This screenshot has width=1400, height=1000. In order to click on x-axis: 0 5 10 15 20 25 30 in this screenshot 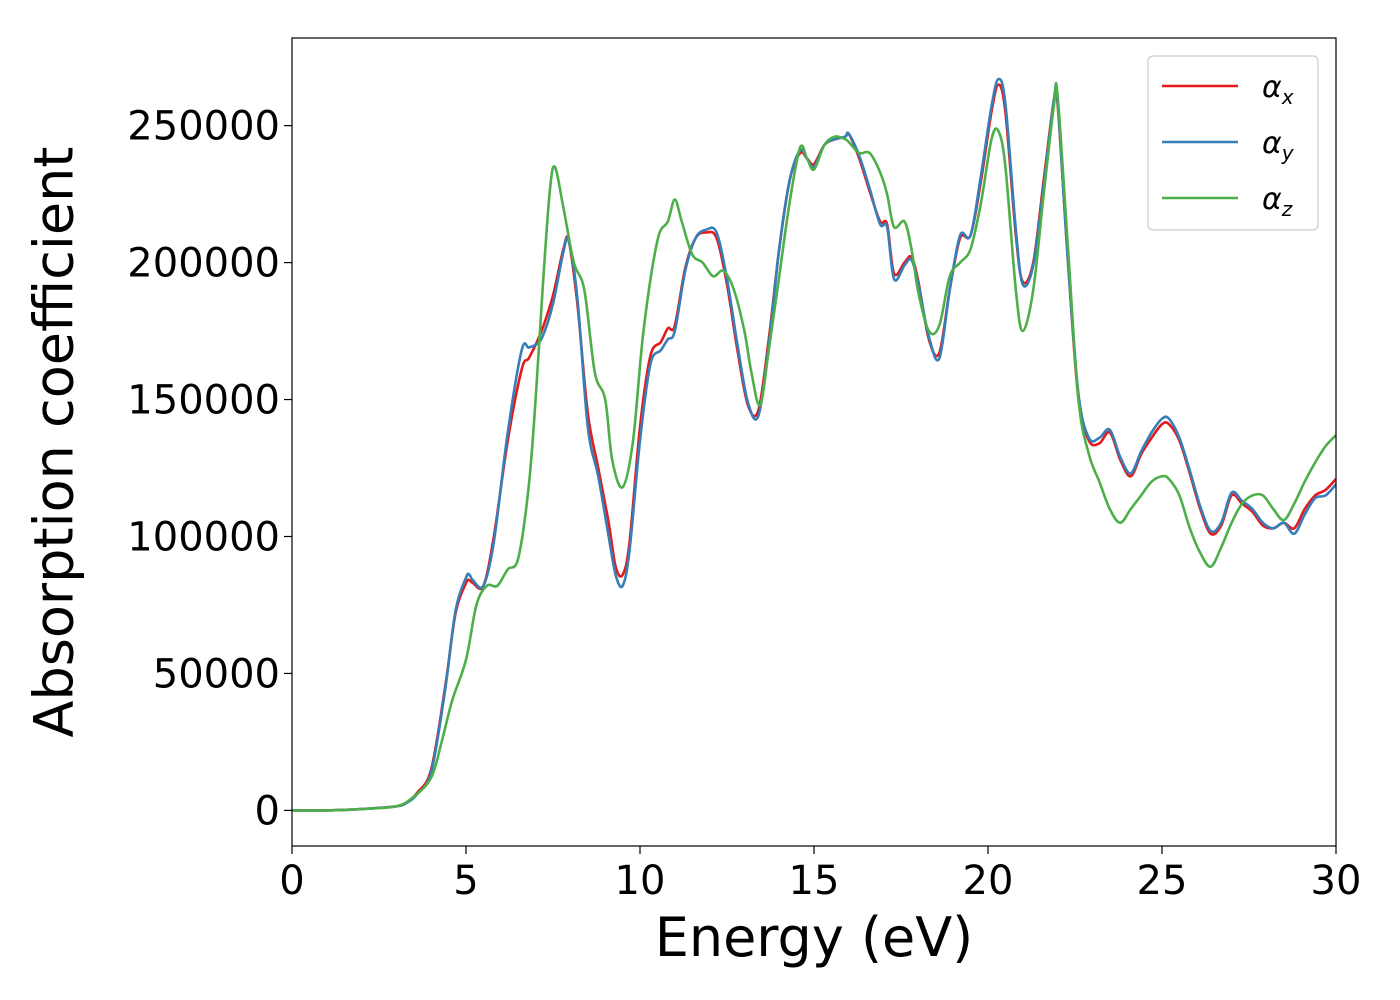, I will do `click(820, 875)`.